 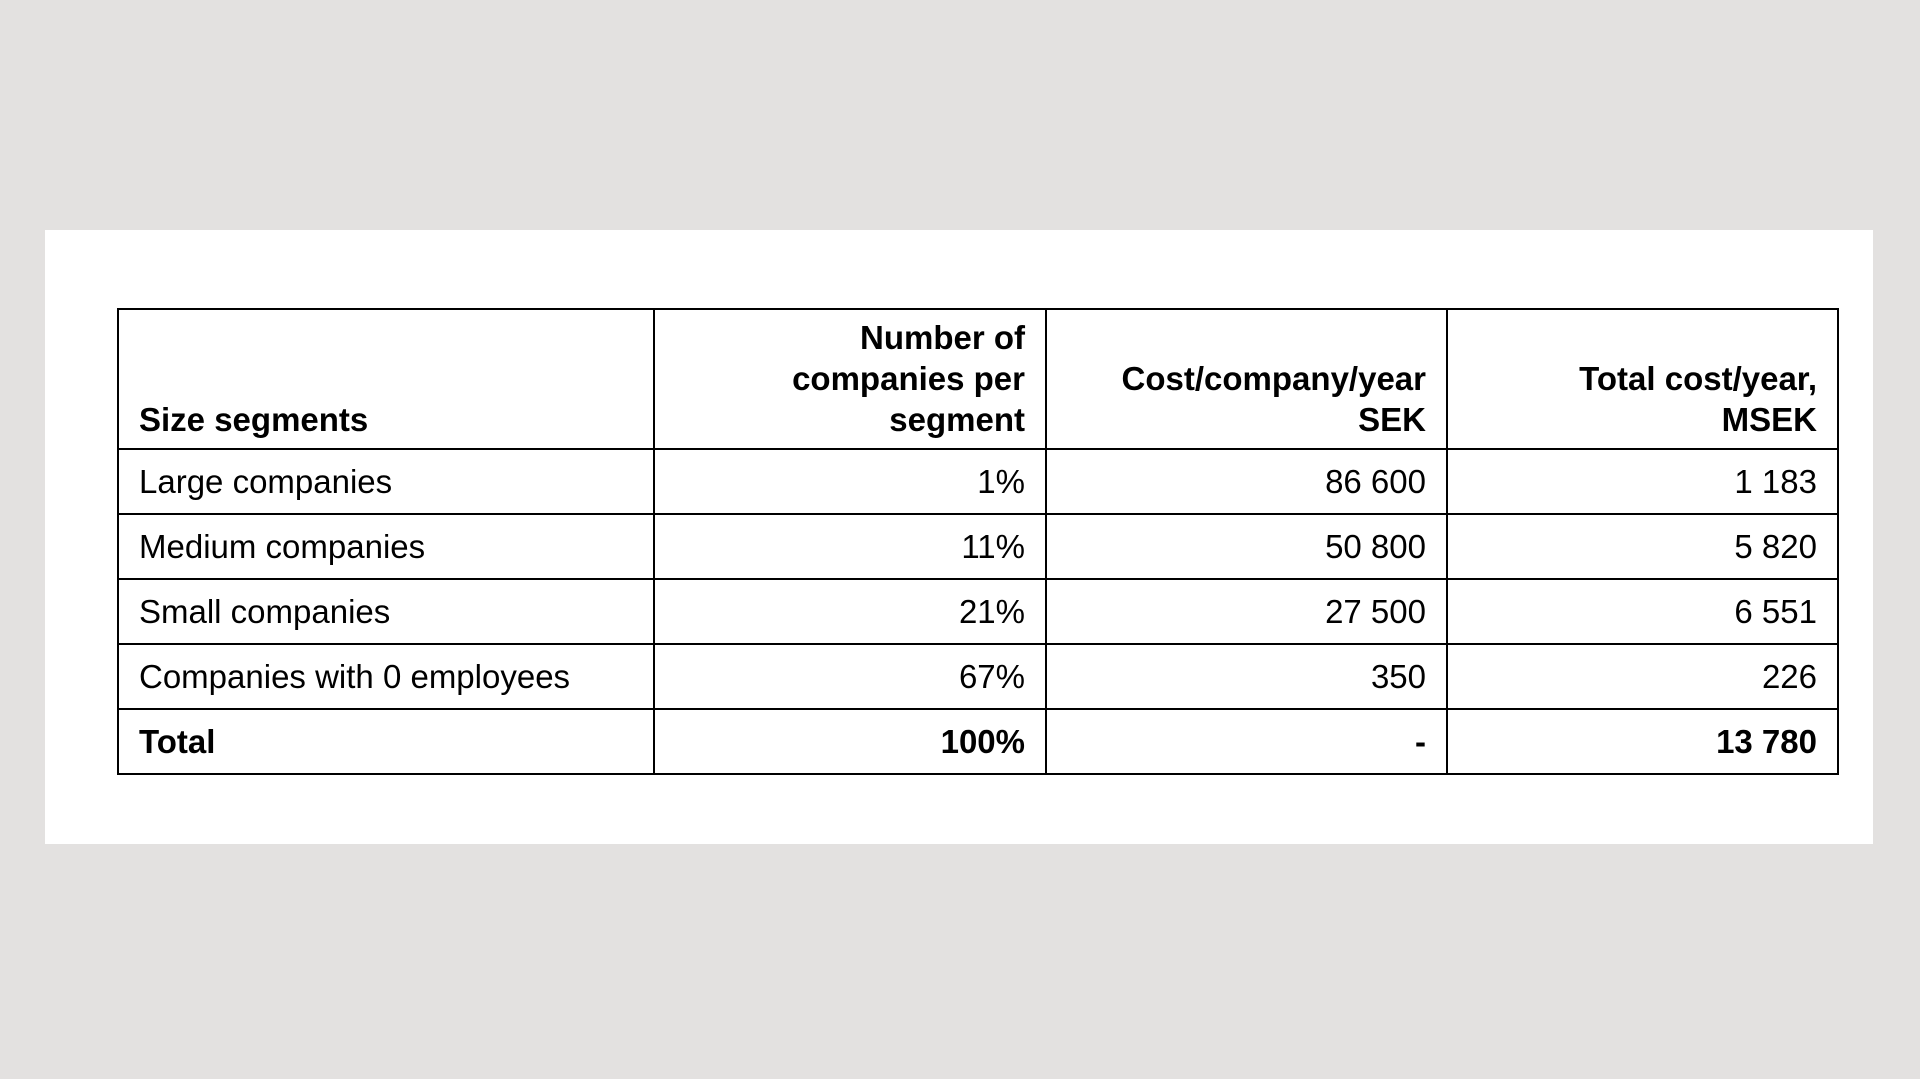 What do you see at coordinates (1642, 611) in the screenshot?
I see `cell-total-cost: 6 551` at bounding box center [1642, 611].